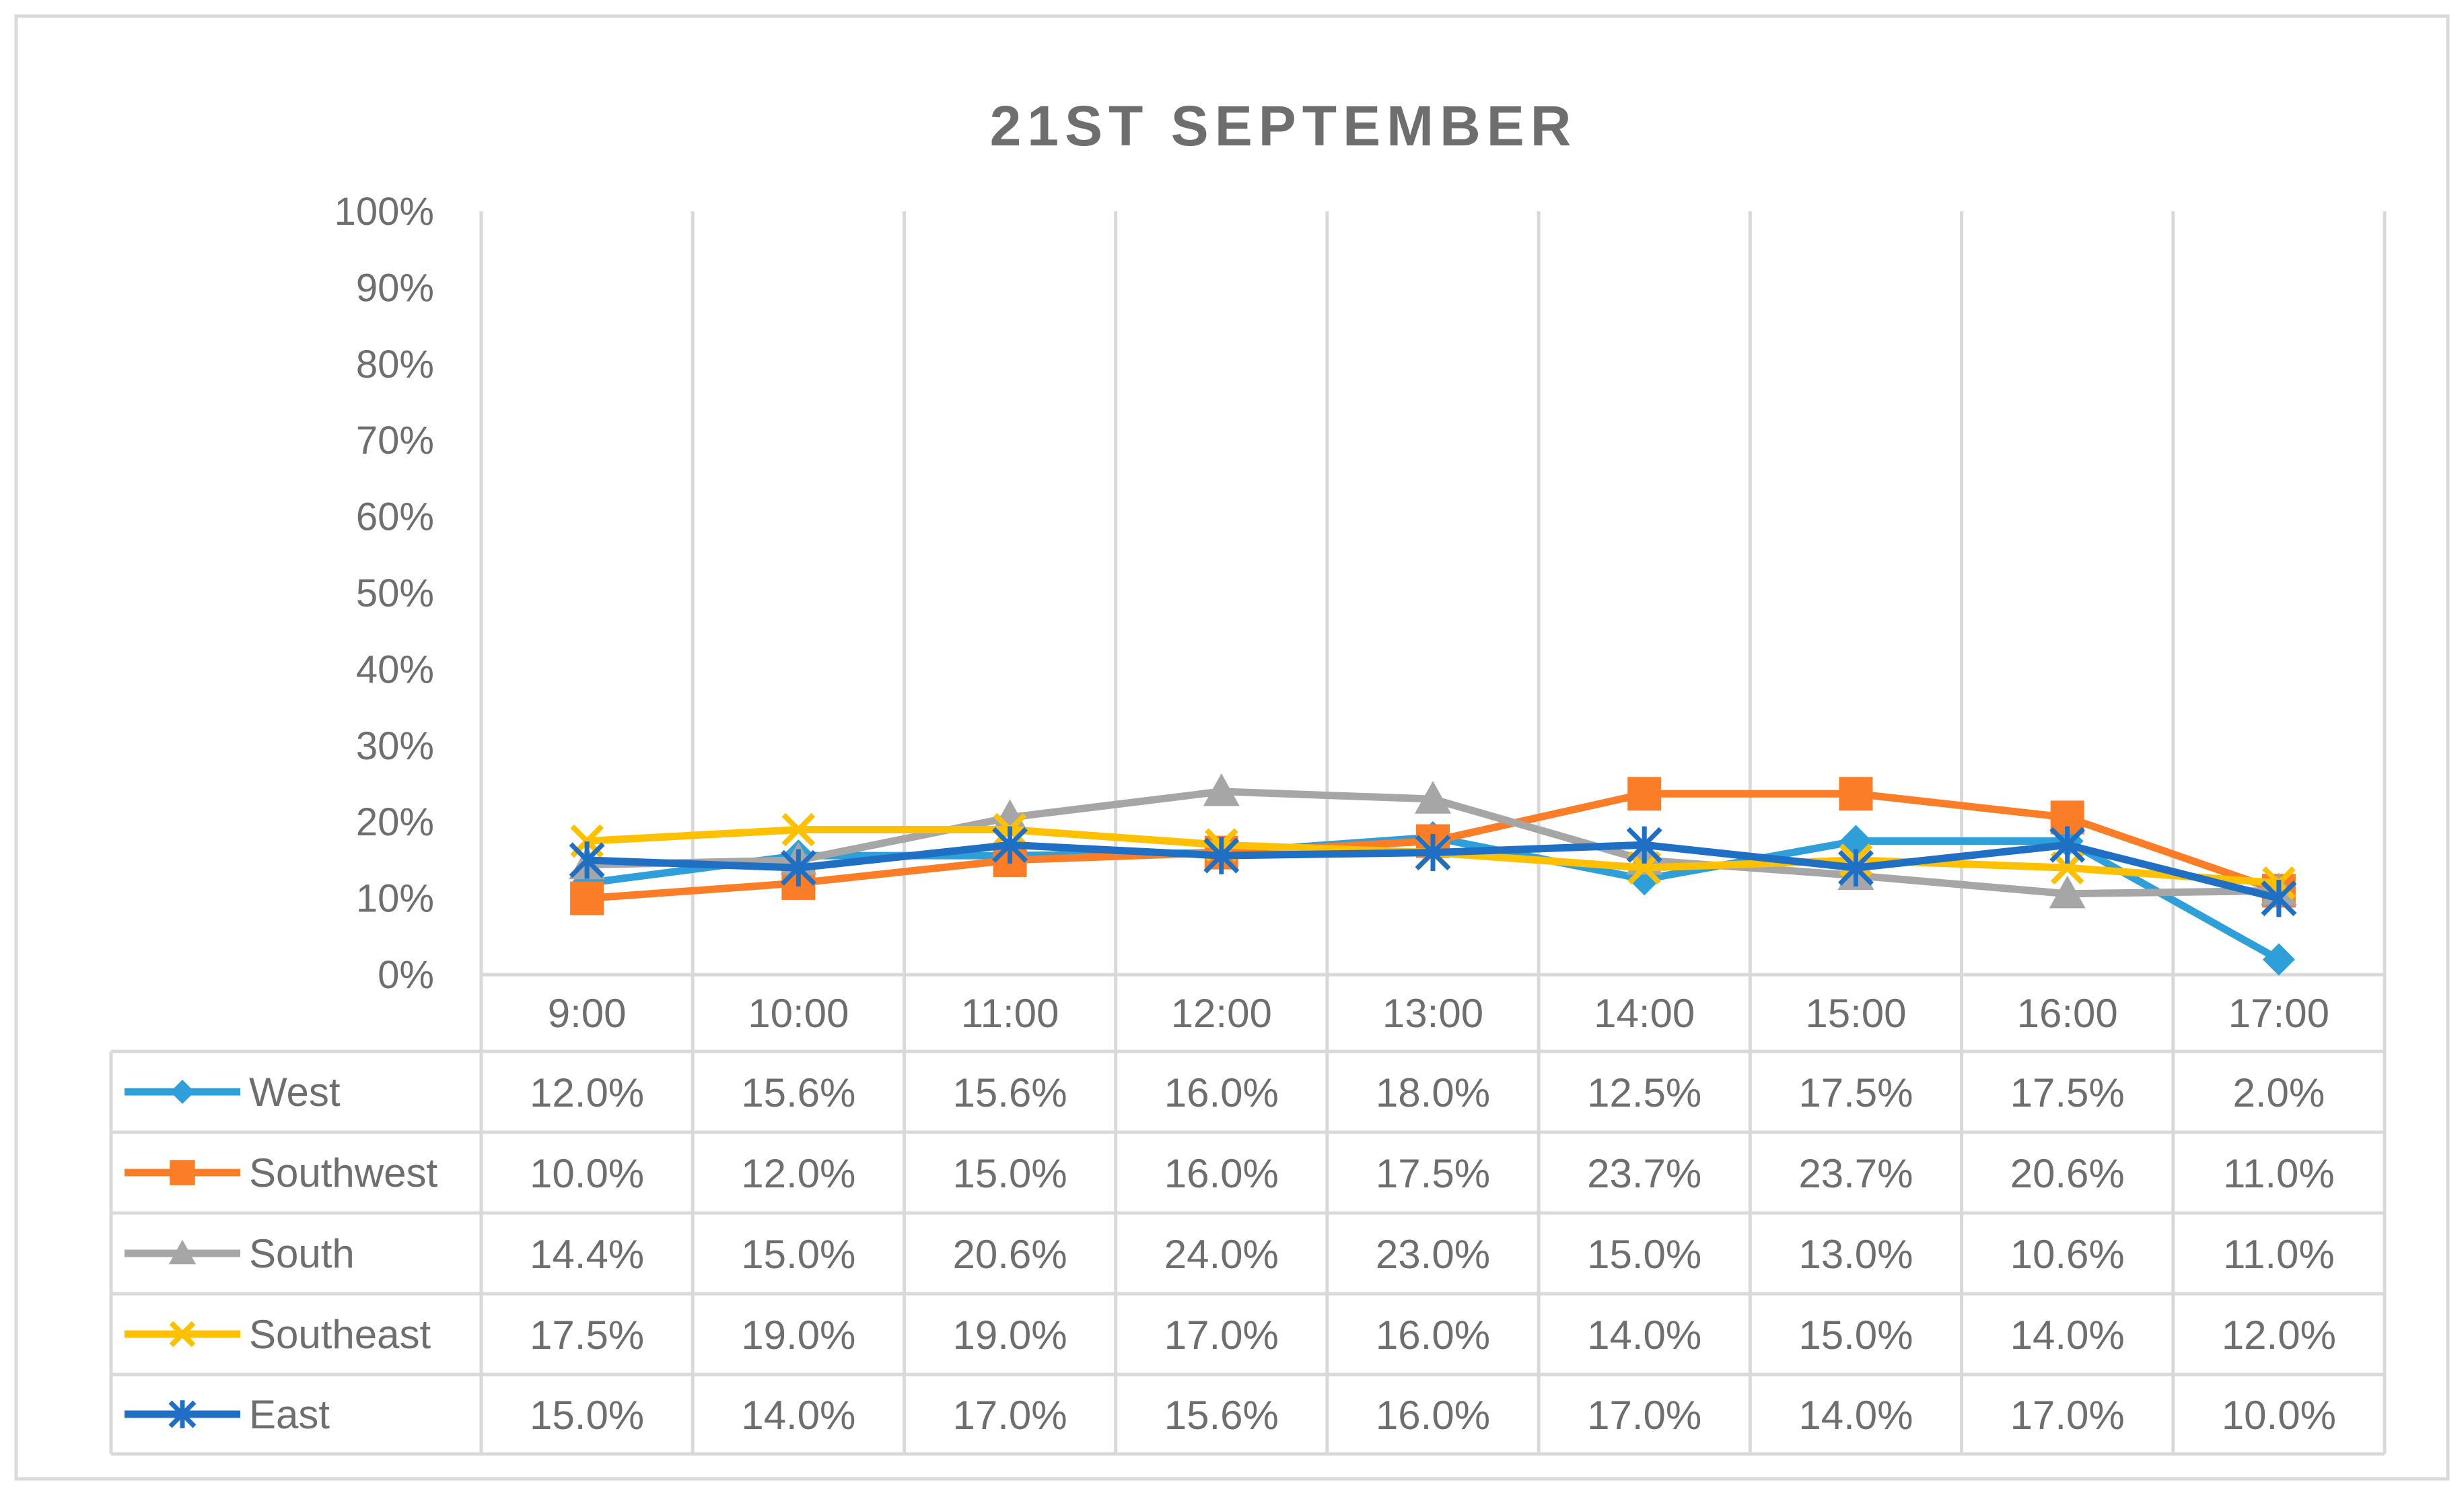 The height and width of the screenshot is (1495, 2464). What do you see at coordinates (588, 1013) in the screenshot?
I see `x-tick-label: 9:00` at bounding box center [588, 1013].